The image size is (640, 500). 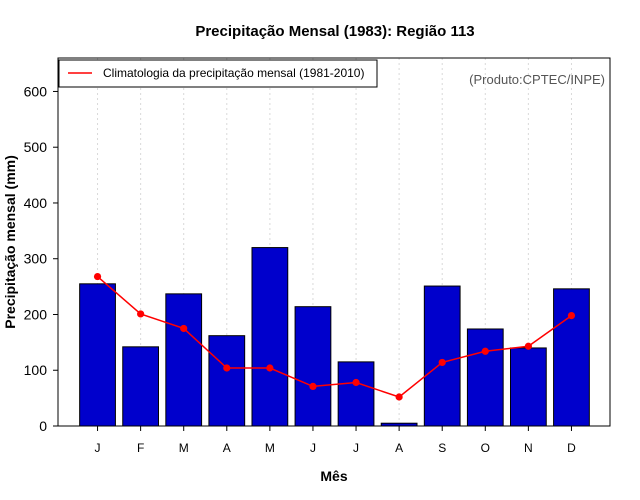 What do you see at coordinates (571, 448) in the screenshot?
I see `x-tick-label-11: D` at bounding box center [571, 448].